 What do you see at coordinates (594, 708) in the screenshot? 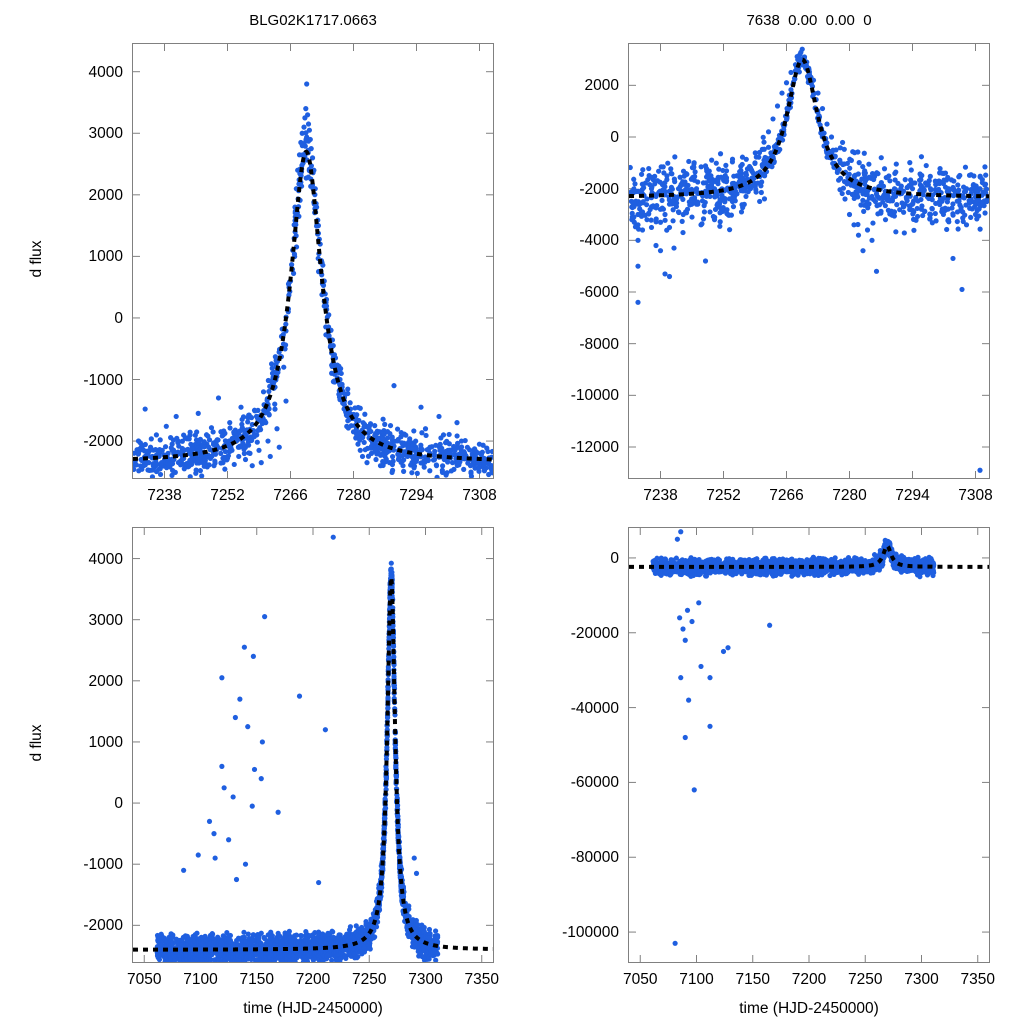
I see `y-tick-label: -40000` at bounding box center [594, 708].